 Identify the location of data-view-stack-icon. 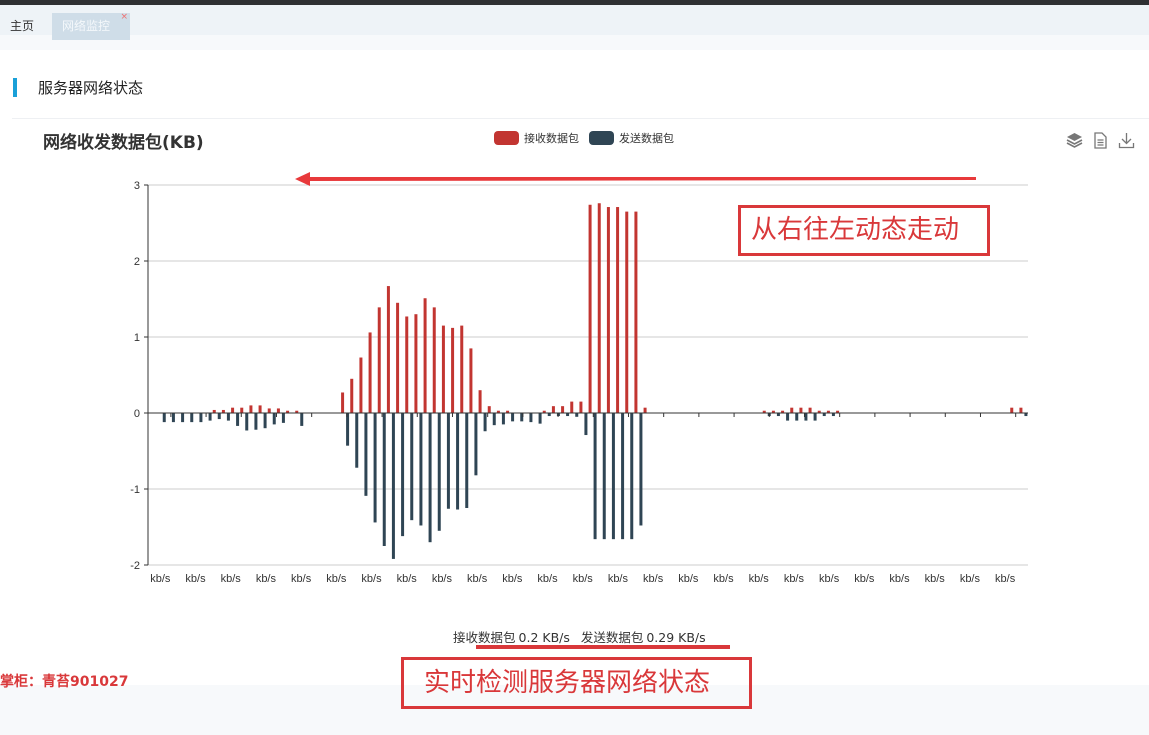
(1074, 140).